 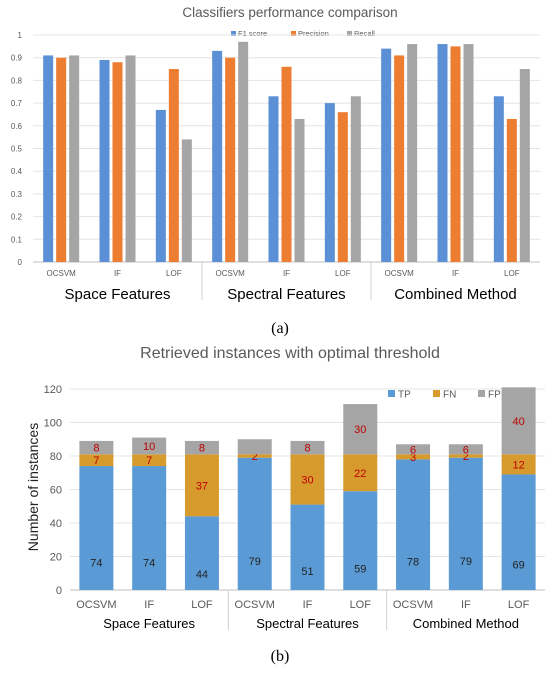 What do you see at coordinates (466, 457) in the screenshot?
I see `segment-label-fn: 2` at bounding box center [466, 457].